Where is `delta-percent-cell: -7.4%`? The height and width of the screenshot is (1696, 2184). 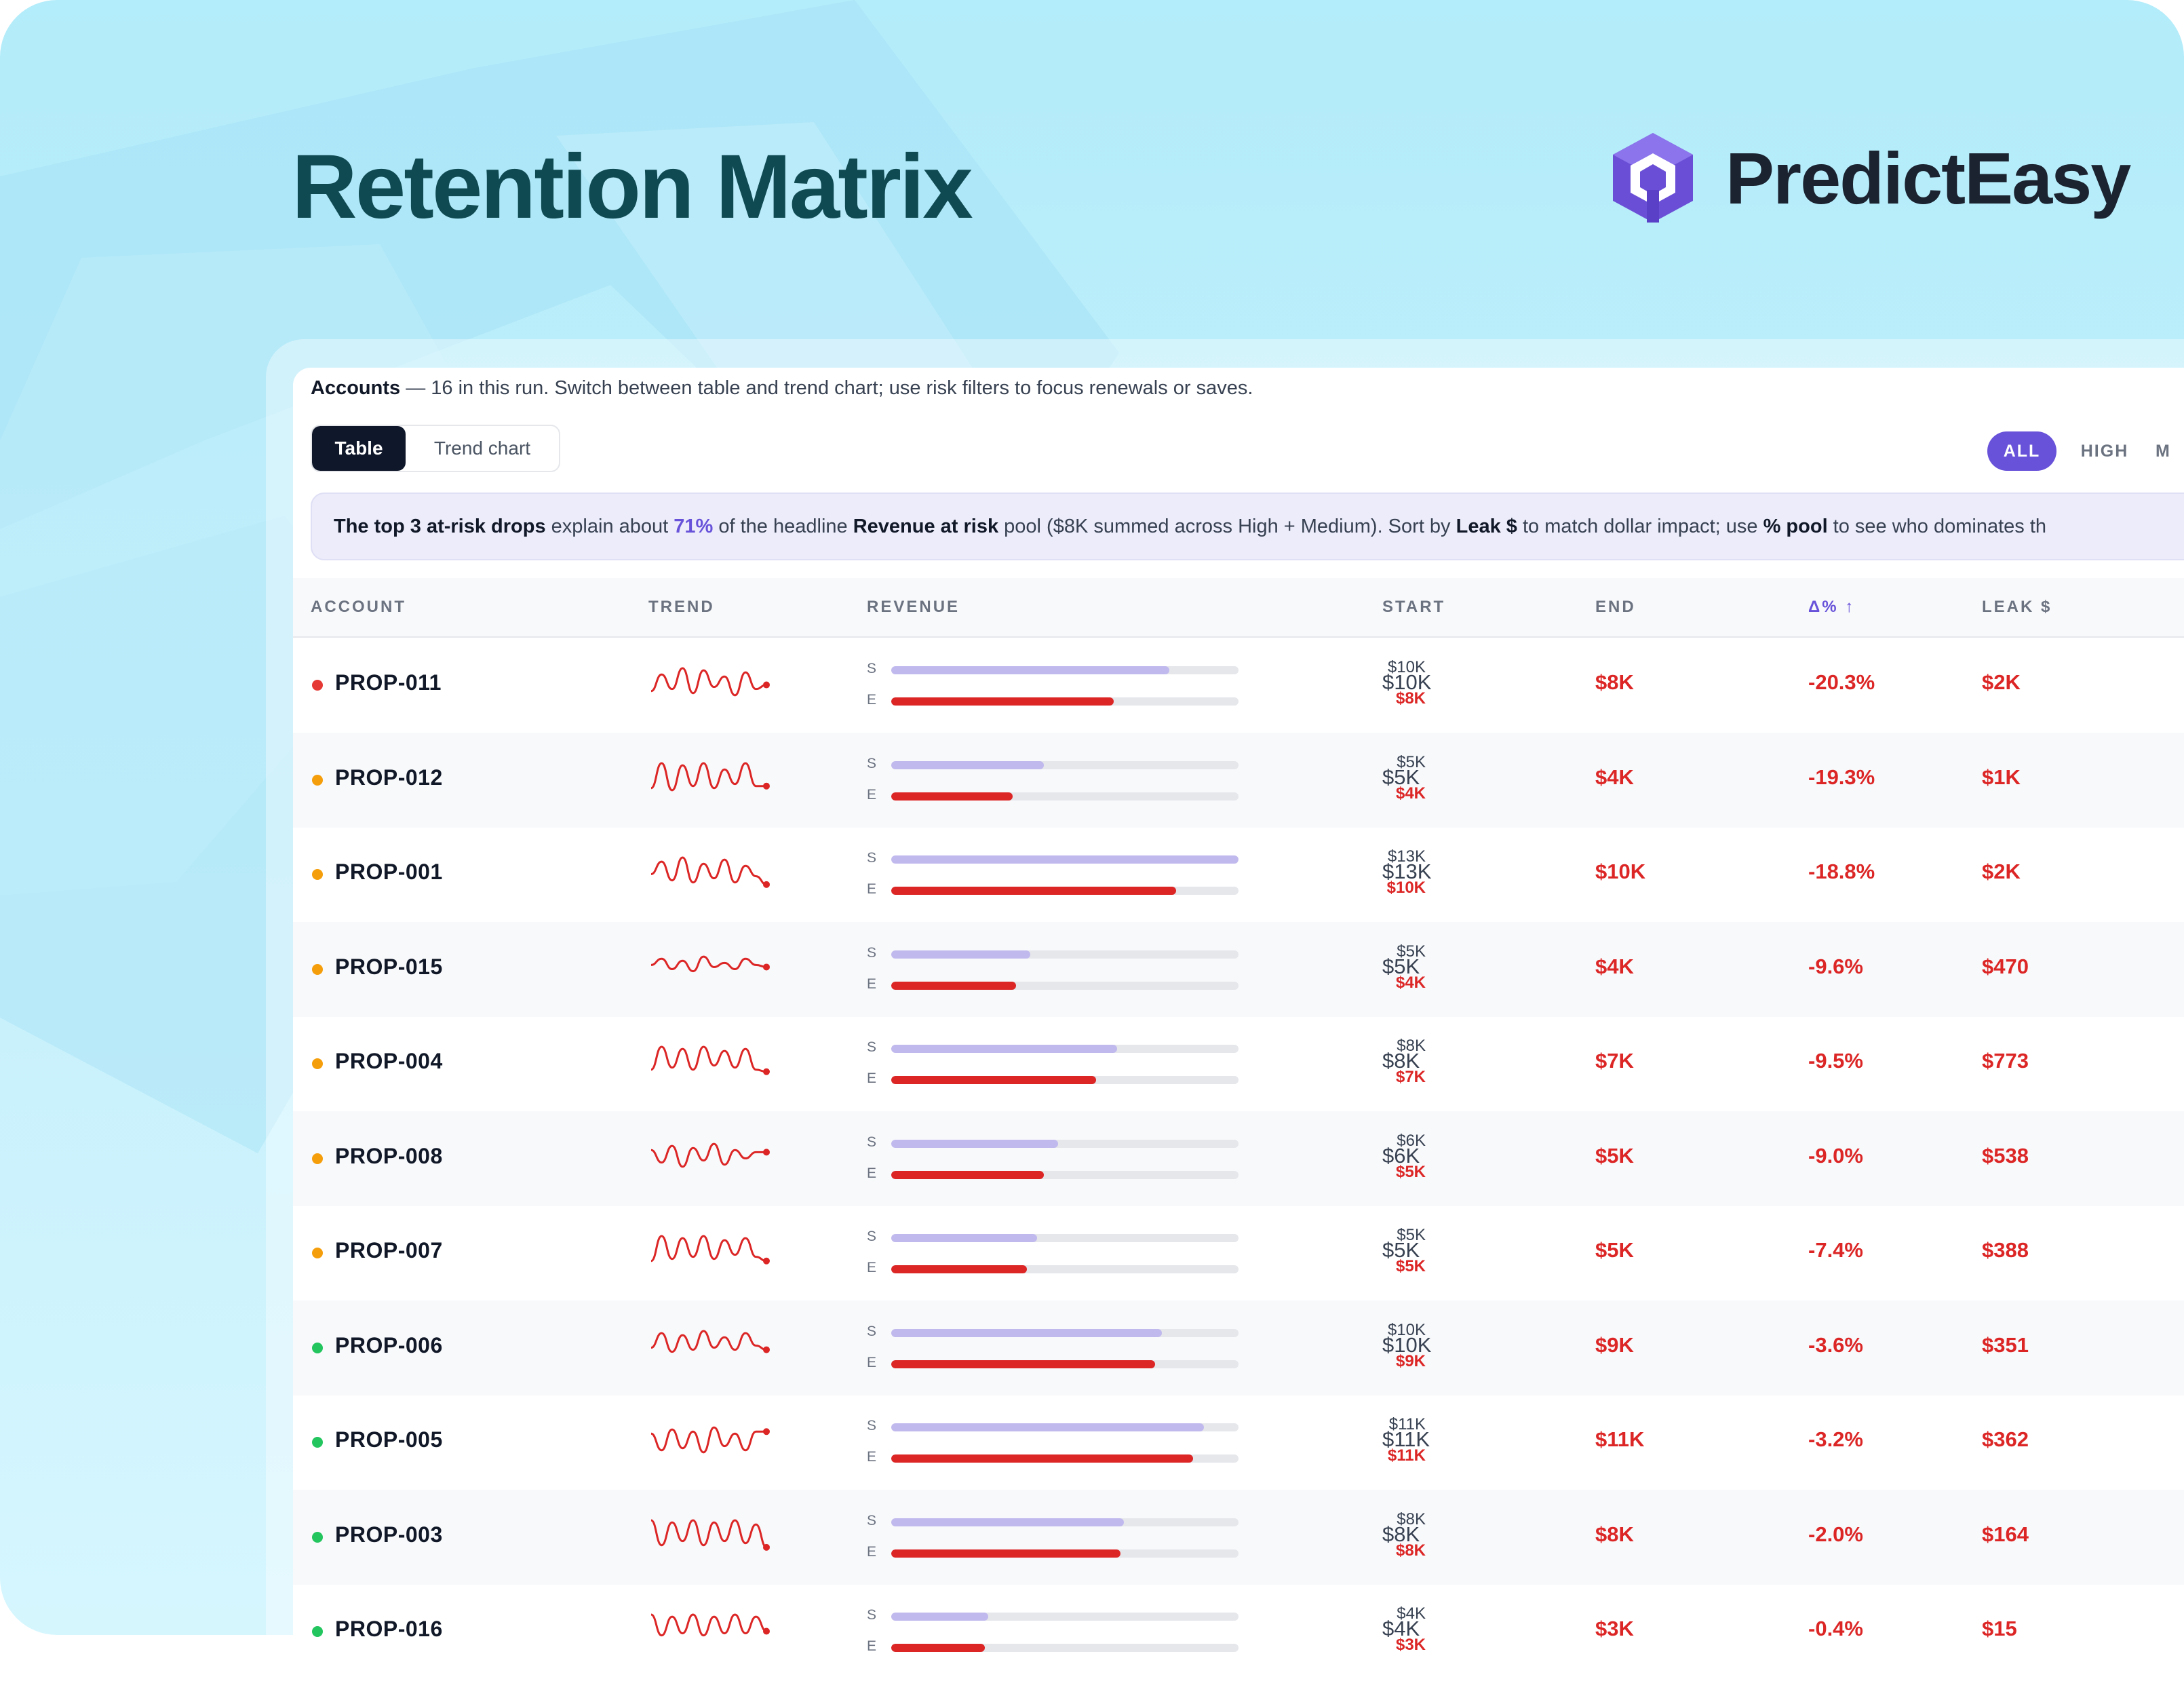 delta-percent-cell: -7.4% is located at coordinates (1835, 1250).